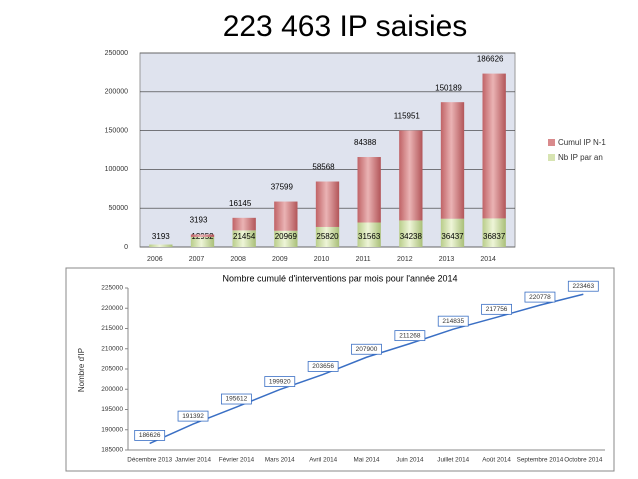 This screenshot has width=638, height=479. What do you see at coordinates (112, 348) in the screenshot?
I see `y-tick-label: 210000` at bounding box center [112, 348].